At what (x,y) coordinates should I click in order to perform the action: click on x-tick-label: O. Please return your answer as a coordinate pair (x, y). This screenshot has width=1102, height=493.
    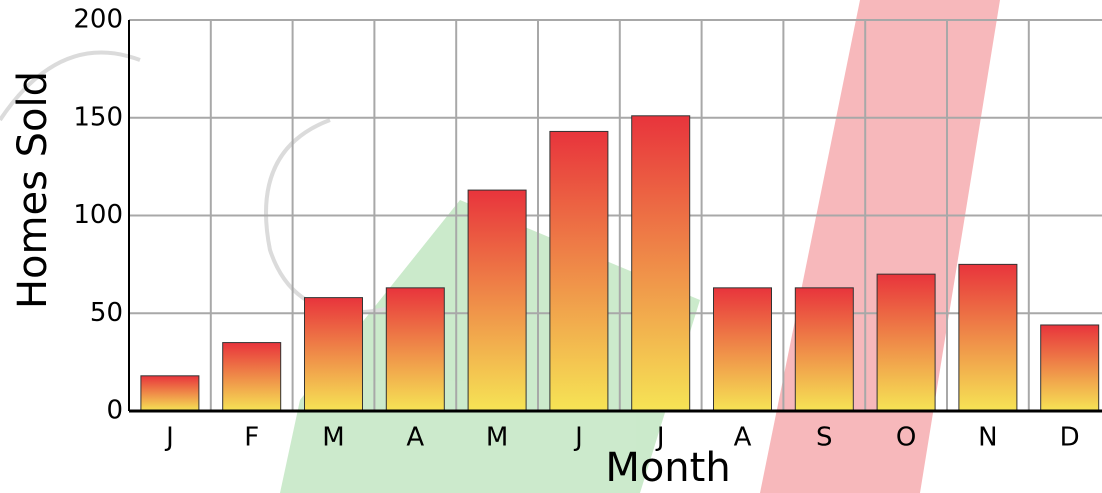
    Looking at the image, I should click on (906, 438).